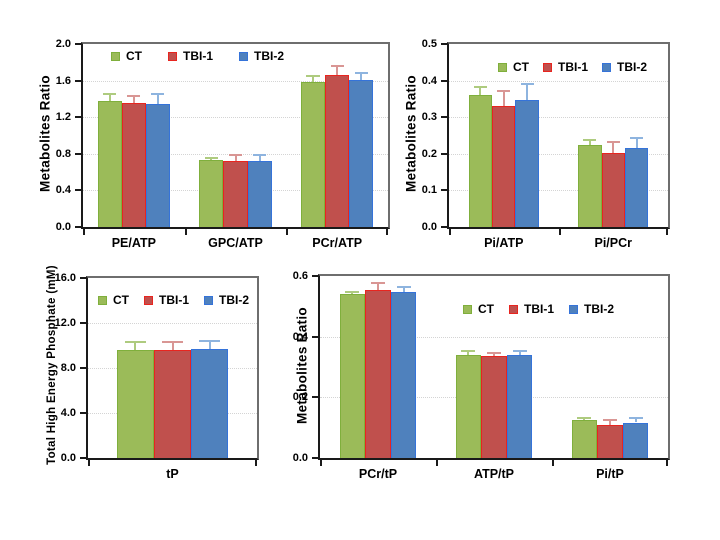 The height and width of the screenshot is (540, 720). I want to click on error-bar-ct-gpc-atp, so click(211, 159).